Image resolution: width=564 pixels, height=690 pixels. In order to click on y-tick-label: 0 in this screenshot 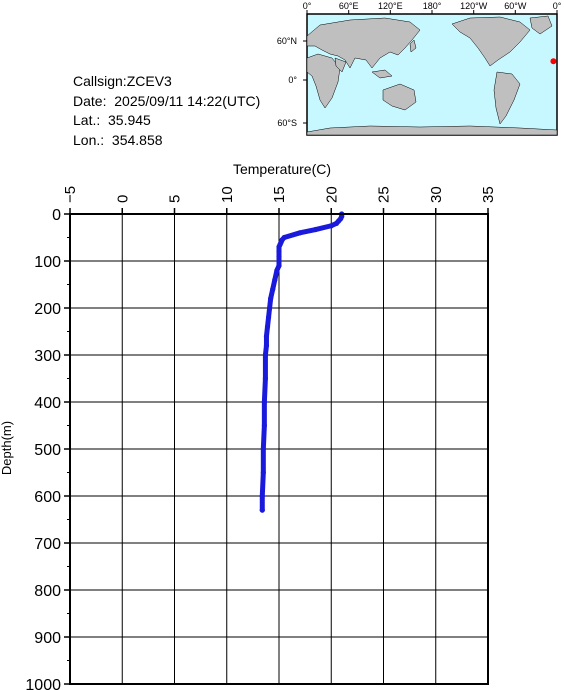, I will do `click(56, 215)`.